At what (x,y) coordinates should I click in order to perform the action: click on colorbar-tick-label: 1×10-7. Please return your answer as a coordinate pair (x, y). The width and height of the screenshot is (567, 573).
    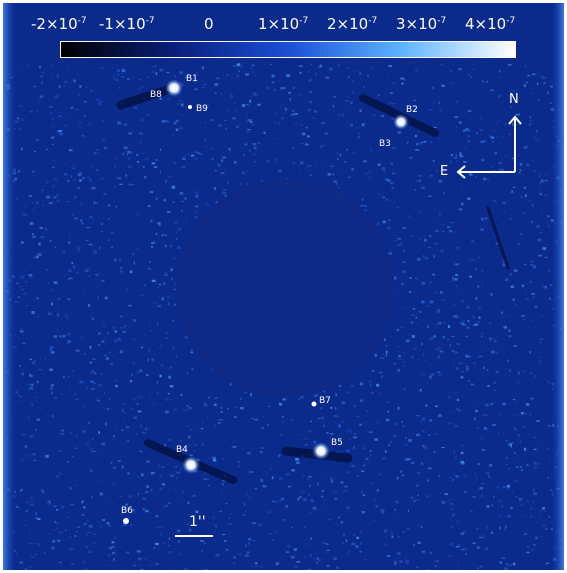
    Looking at the image, I should click on (283, 24).